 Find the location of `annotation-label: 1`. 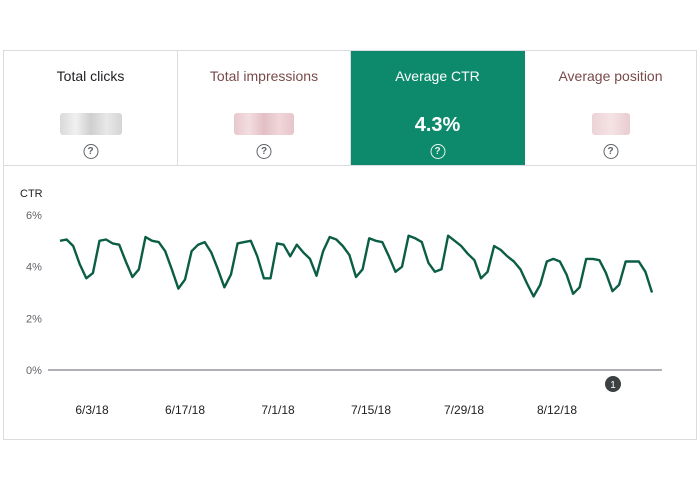

annotation-label: 1 is located at coordinates (613, 385).